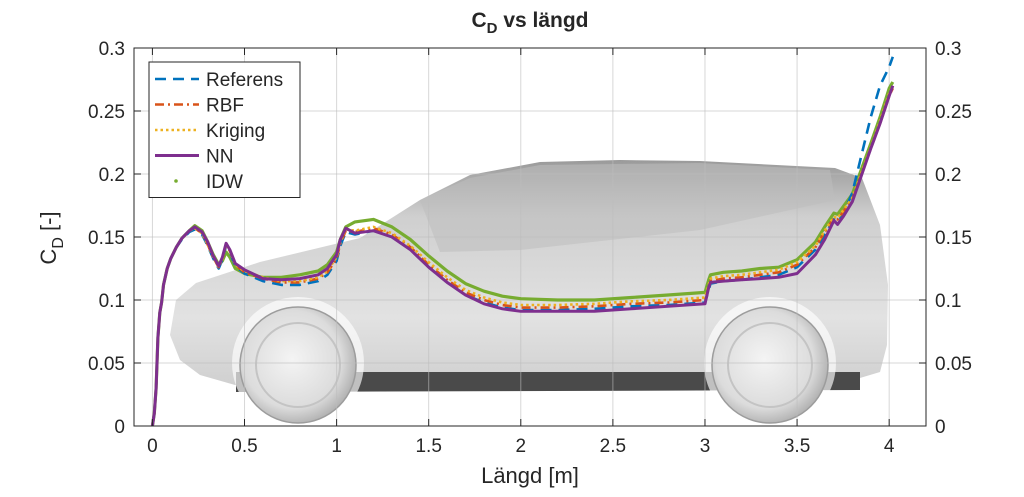 This screenshot has height=497, width=1024. I want to click on legend-marker, so click(176, 181).